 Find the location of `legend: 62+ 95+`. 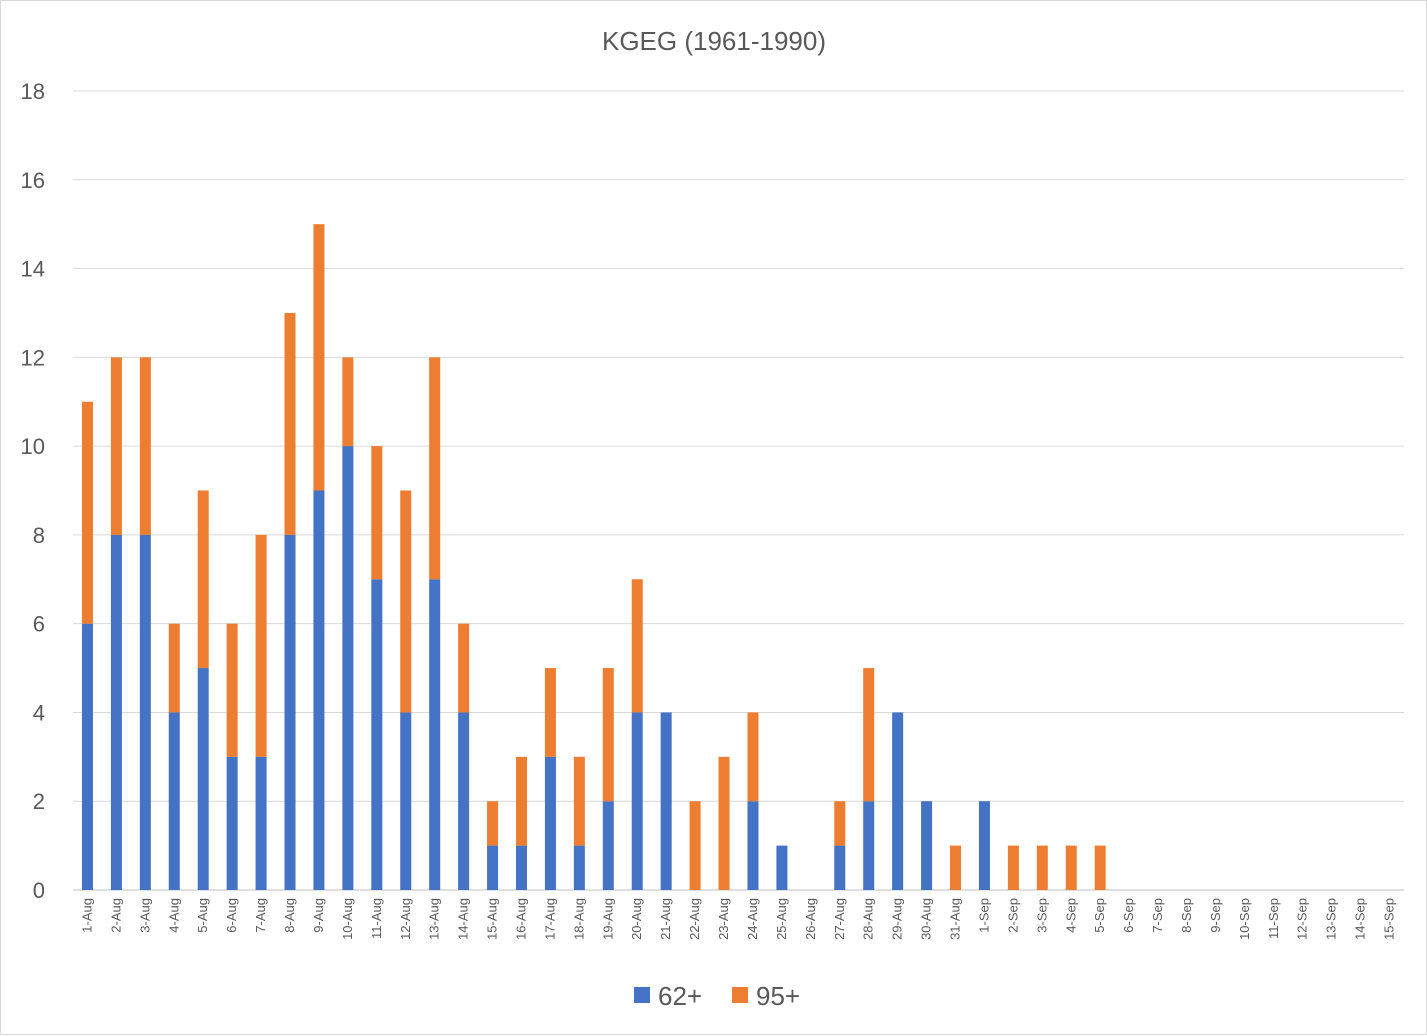

legend: 62+ 95+ is located at coordinates (717, 996).